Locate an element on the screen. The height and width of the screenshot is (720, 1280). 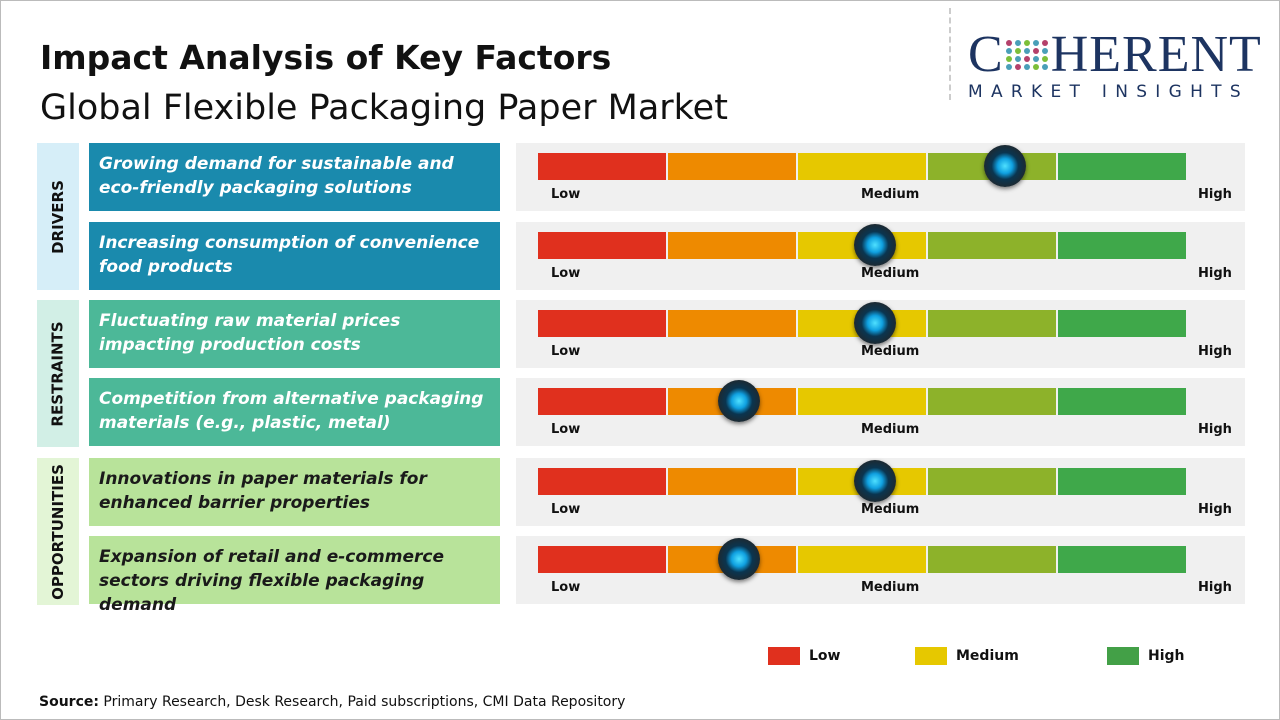
category-label: RESTRAINTS is located at coordinates (58, 373).